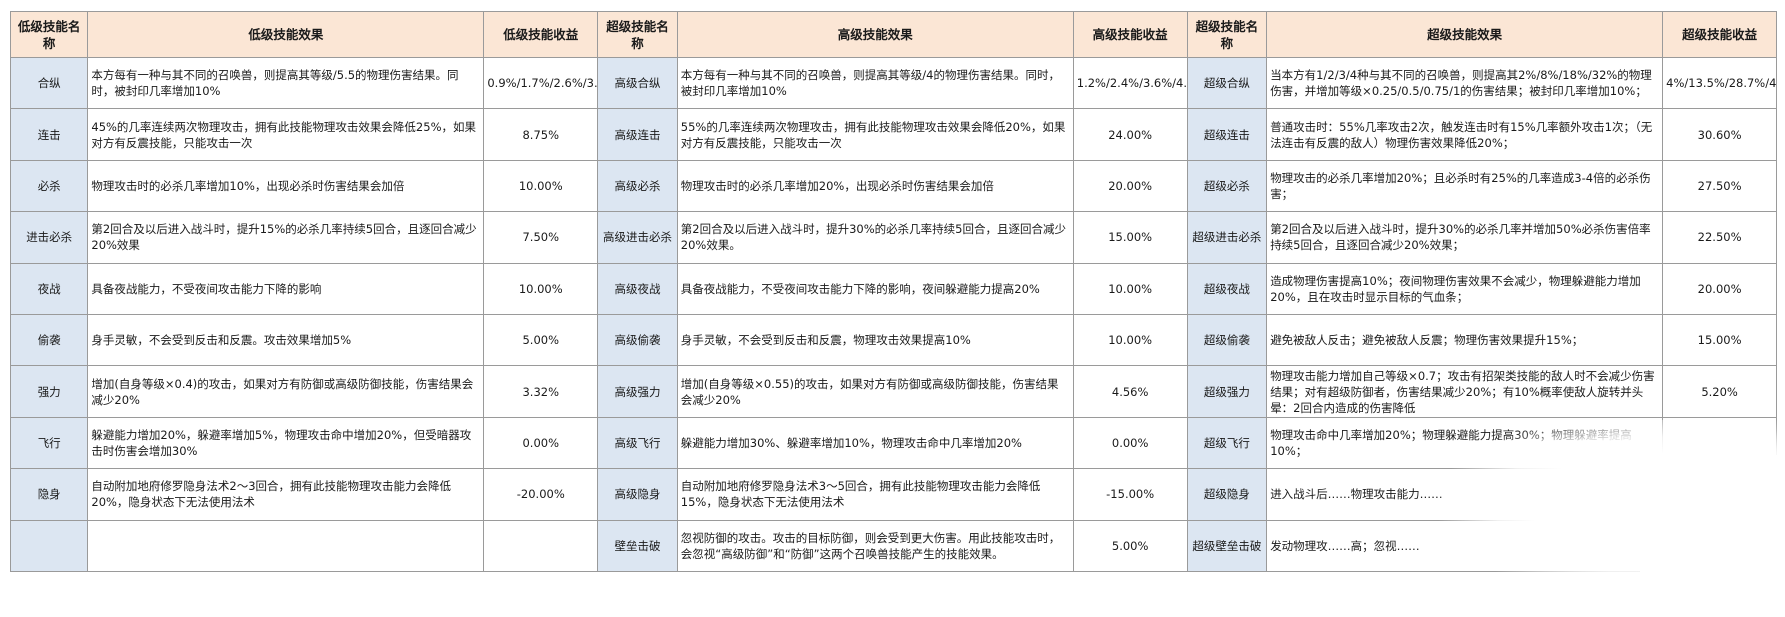 The height and width of the screenshot is (617, 1785). What do you see at coordinates (49, 545) in the screenshot?
I see `low-skill-name` at bounding box center [49, 545].